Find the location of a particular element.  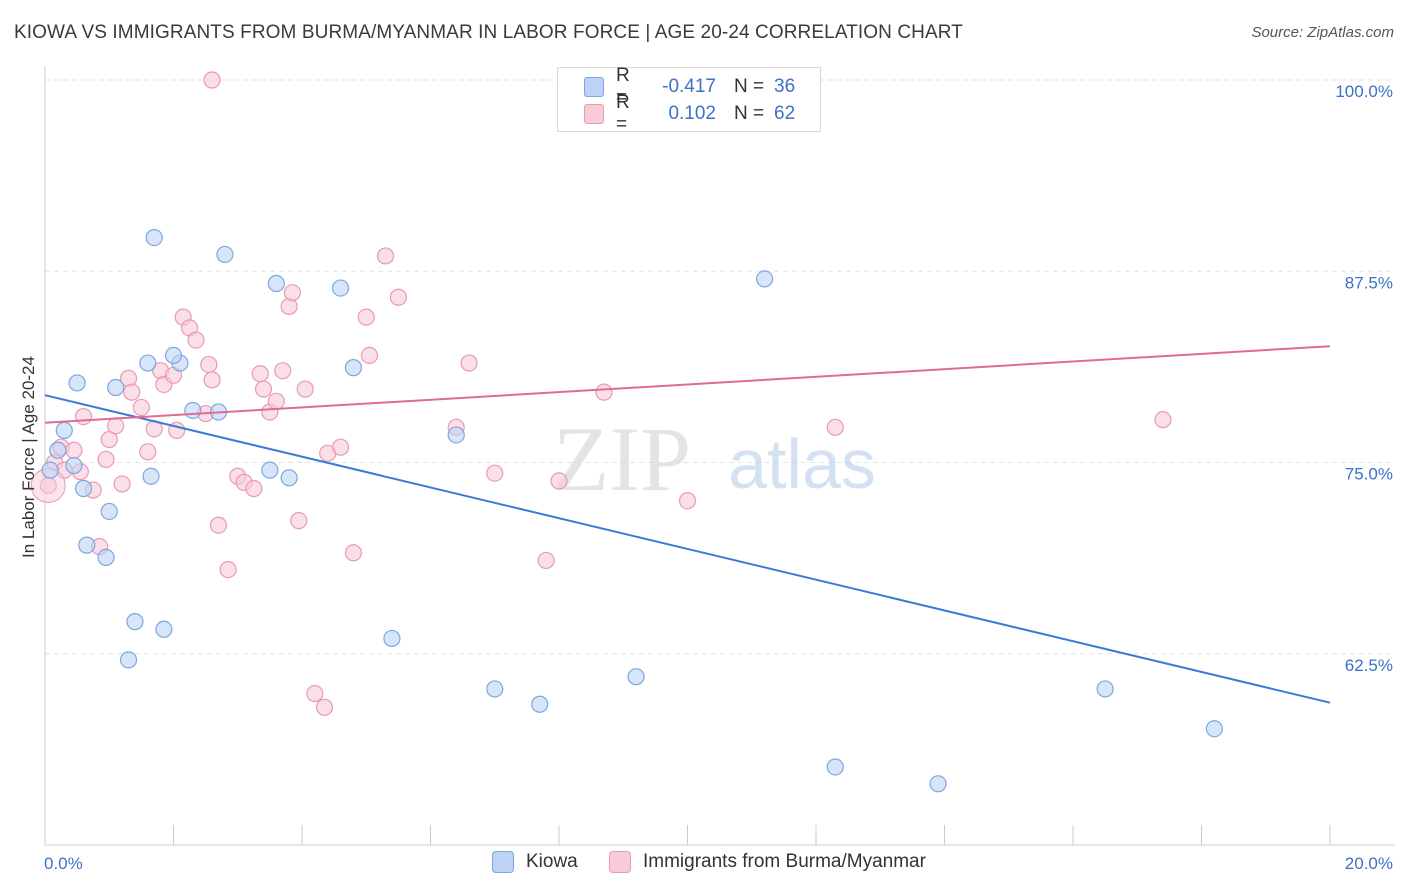

x-tick-label: 20.0% is located at coordinates (1369, 863).